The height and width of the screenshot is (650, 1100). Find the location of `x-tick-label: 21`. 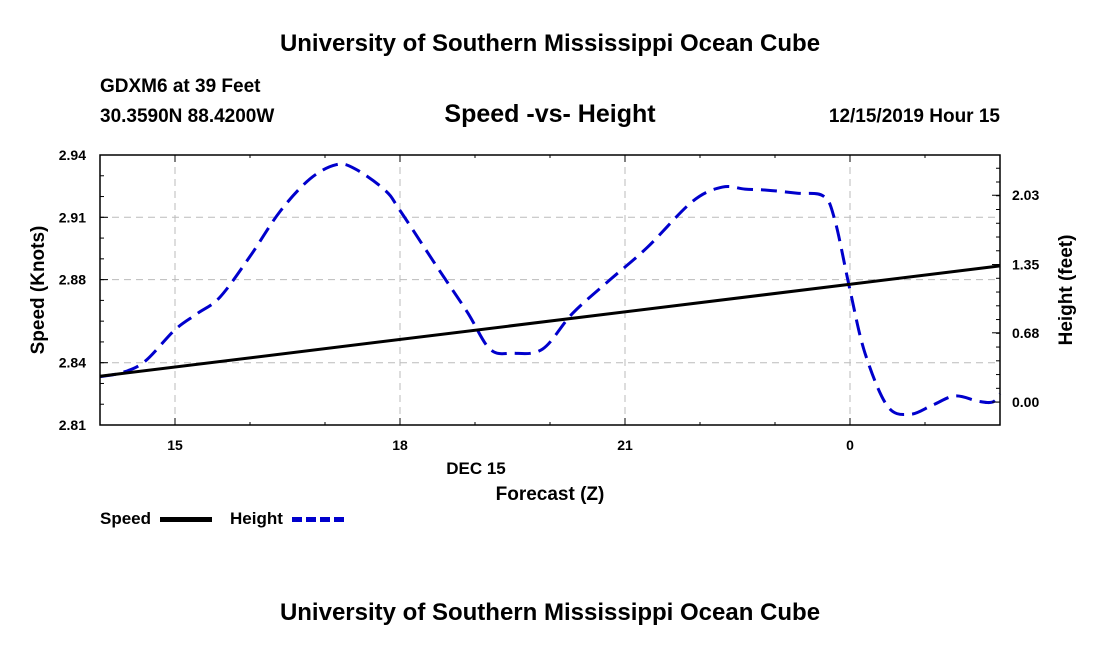

x-tick-label: 21 is located at coordinates (625, 445).